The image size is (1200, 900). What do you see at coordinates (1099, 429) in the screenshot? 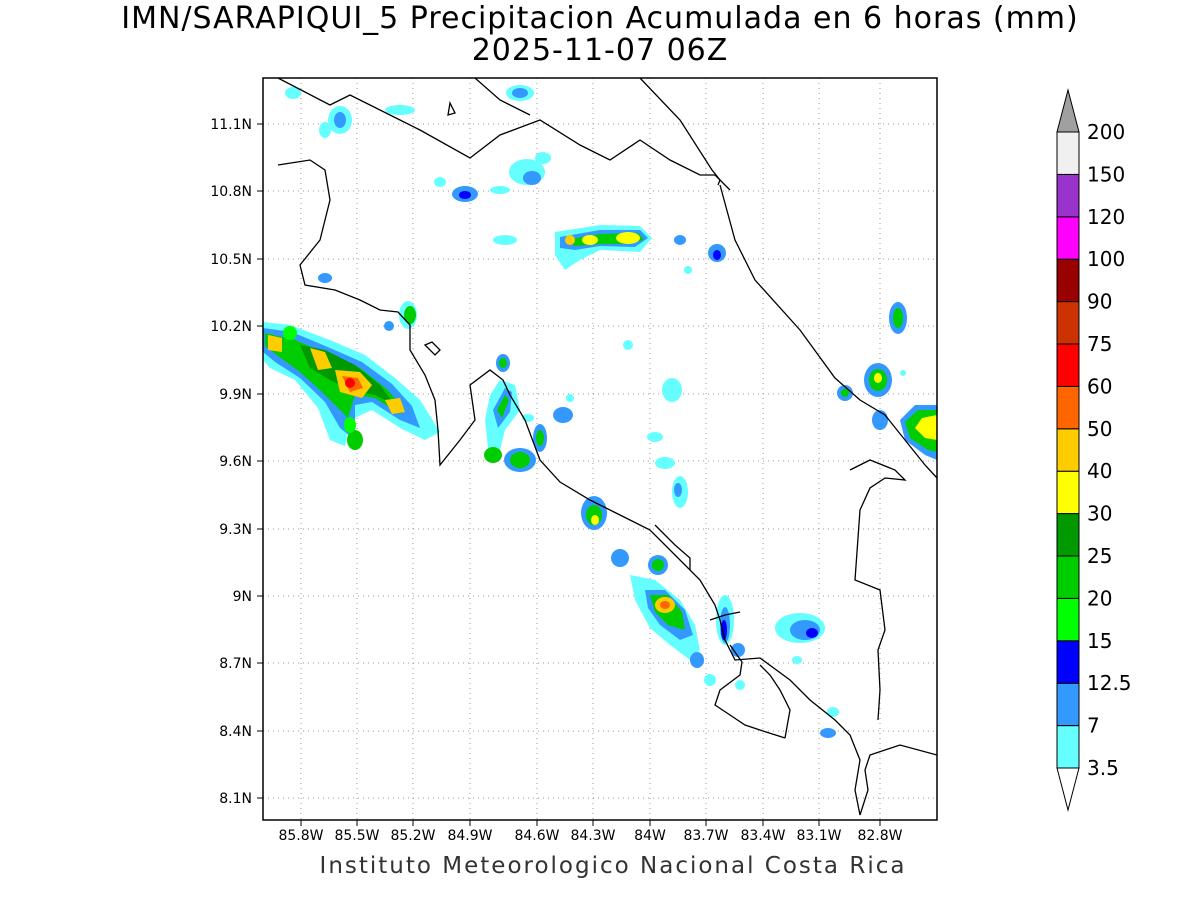
I see `colorbar-label: 50` at bounding box center [1099, 429].